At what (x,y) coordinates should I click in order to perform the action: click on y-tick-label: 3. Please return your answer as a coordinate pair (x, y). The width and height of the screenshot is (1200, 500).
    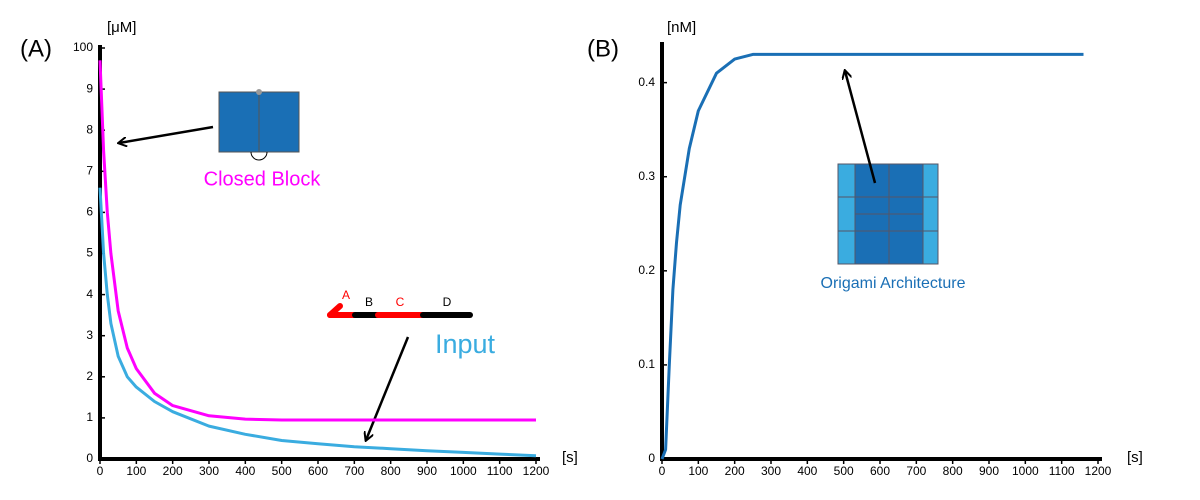
    Looking at the image, I should click on (89, 335).